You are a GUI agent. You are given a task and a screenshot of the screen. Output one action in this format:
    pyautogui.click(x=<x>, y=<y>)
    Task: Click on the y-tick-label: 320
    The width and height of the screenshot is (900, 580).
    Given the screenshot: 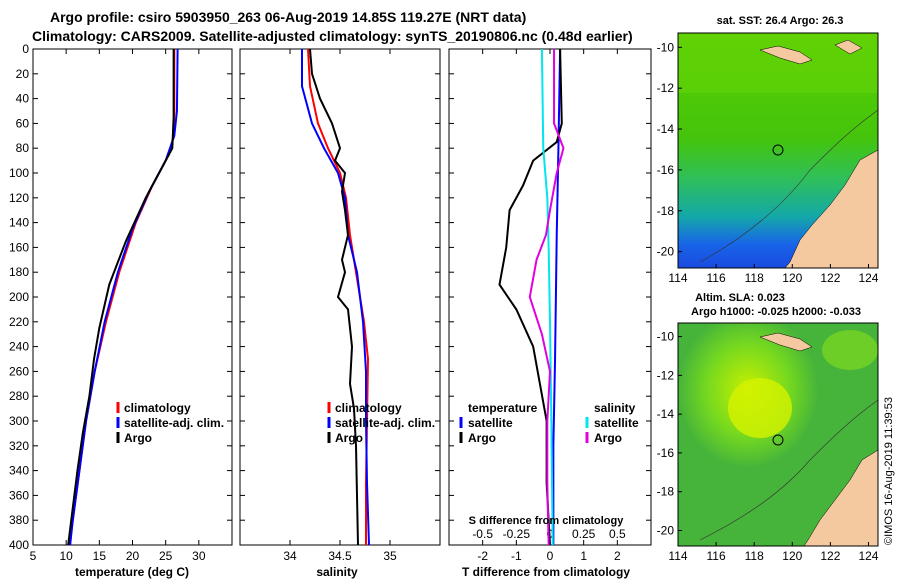 What is the action you would take?
    pyautogui.click(x=19, y=446)
    